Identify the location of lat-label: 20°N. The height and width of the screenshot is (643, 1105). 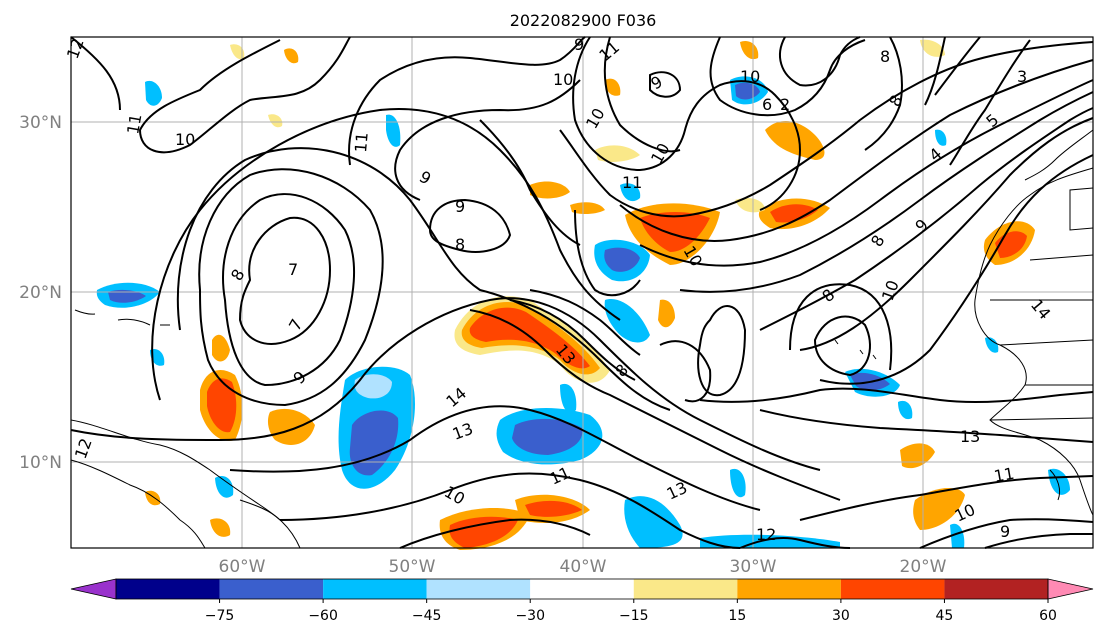
(40, 293).